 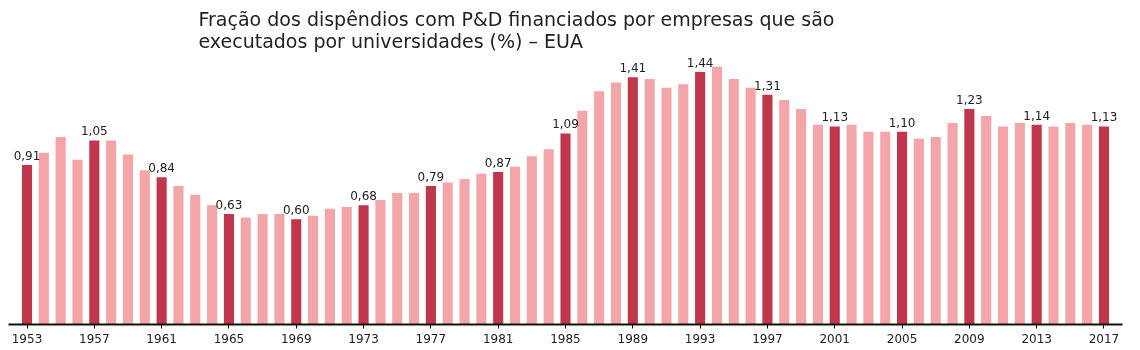 I want to click on x-tick-label: 1953, so click(x=27, y=338).